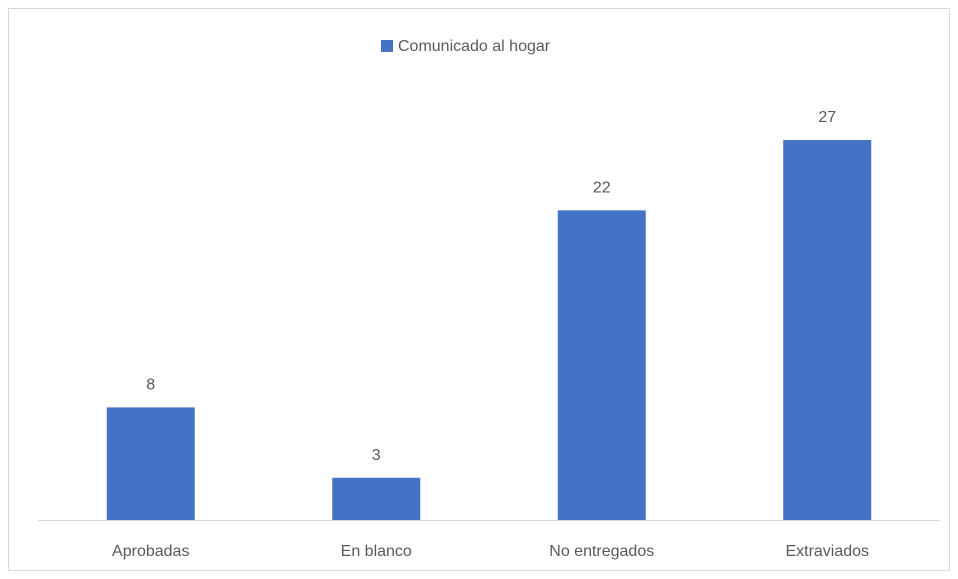 The image size is (958, 579). Describe the element at coordinates (376, 551) in the screenshot. I see `x-tick-label: En blanco` at that location.